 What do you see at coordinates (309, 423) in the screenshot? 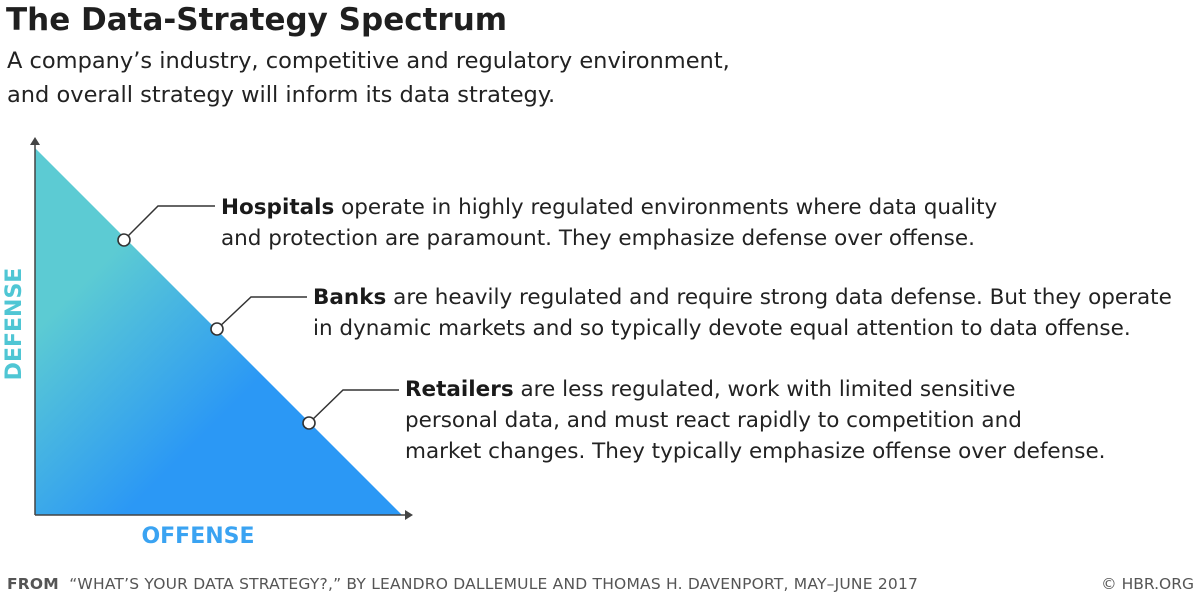
I see `retailers-marker` at bounding box center [309, 423].